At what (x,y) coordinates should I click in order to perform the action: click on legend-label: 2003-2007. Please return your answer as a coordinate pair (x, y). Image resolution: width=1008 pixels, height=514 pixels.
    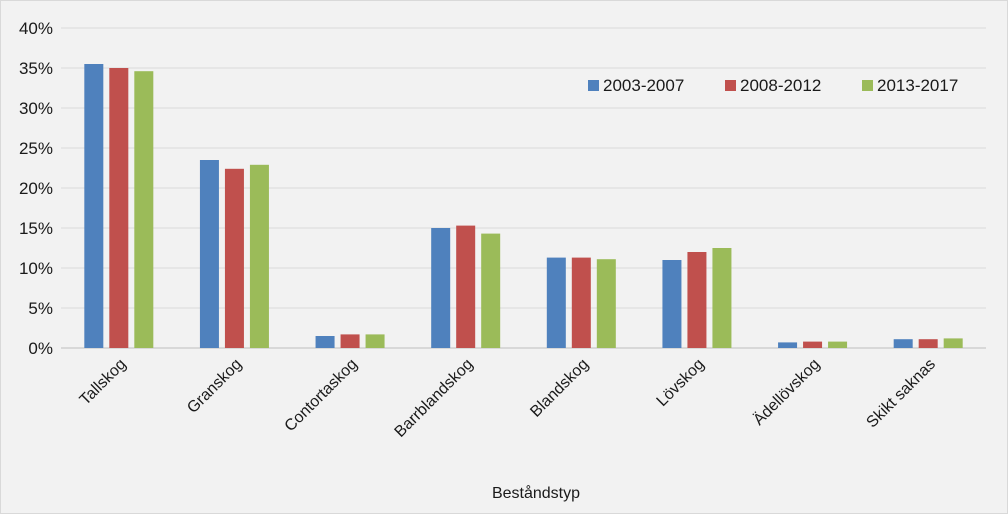
    Looking at the image, I should click on (643, 85).